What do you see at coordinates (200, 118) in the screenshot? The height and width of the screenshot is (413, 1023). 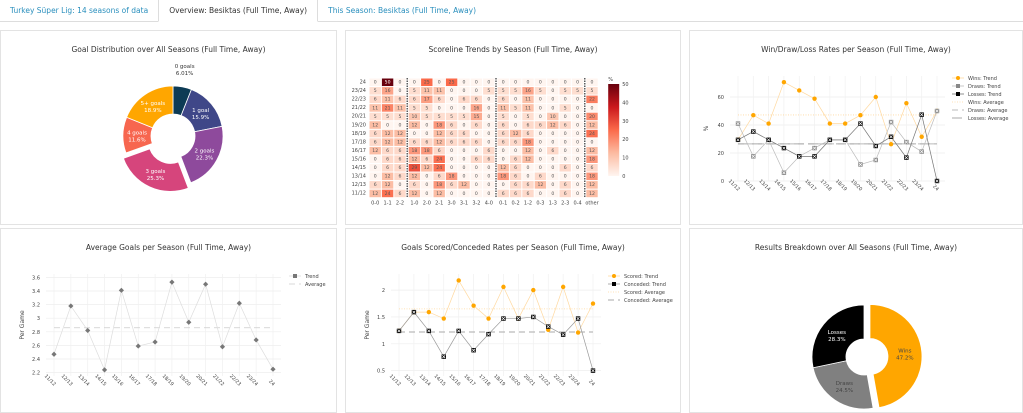 I see `slice-value: 15.9%` at bounding box center [200, 118].